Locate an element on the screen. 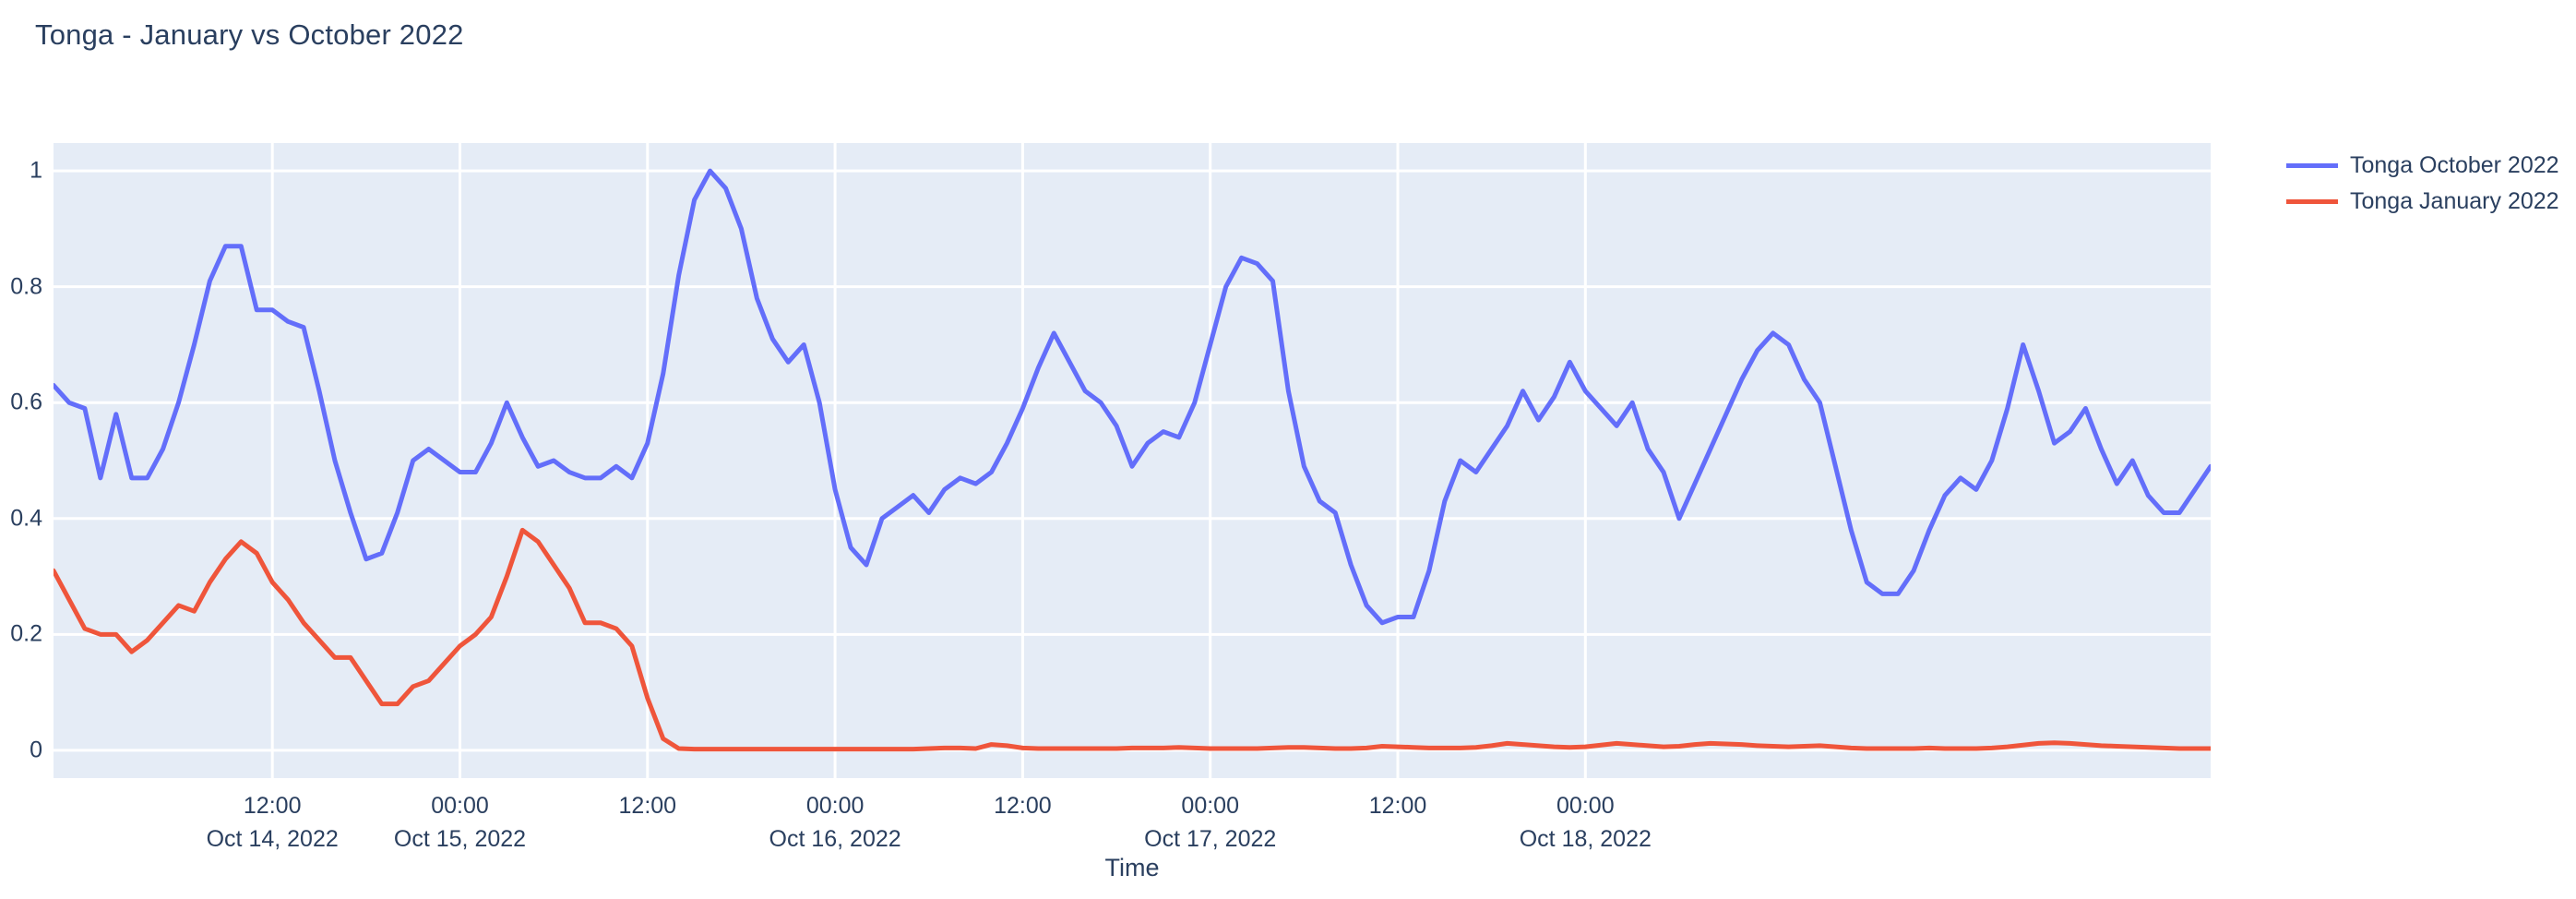 The height and width of the screenshot is (899, 2576). legend-item: Tonga October 2022 is located at coordinates (2424, 166).